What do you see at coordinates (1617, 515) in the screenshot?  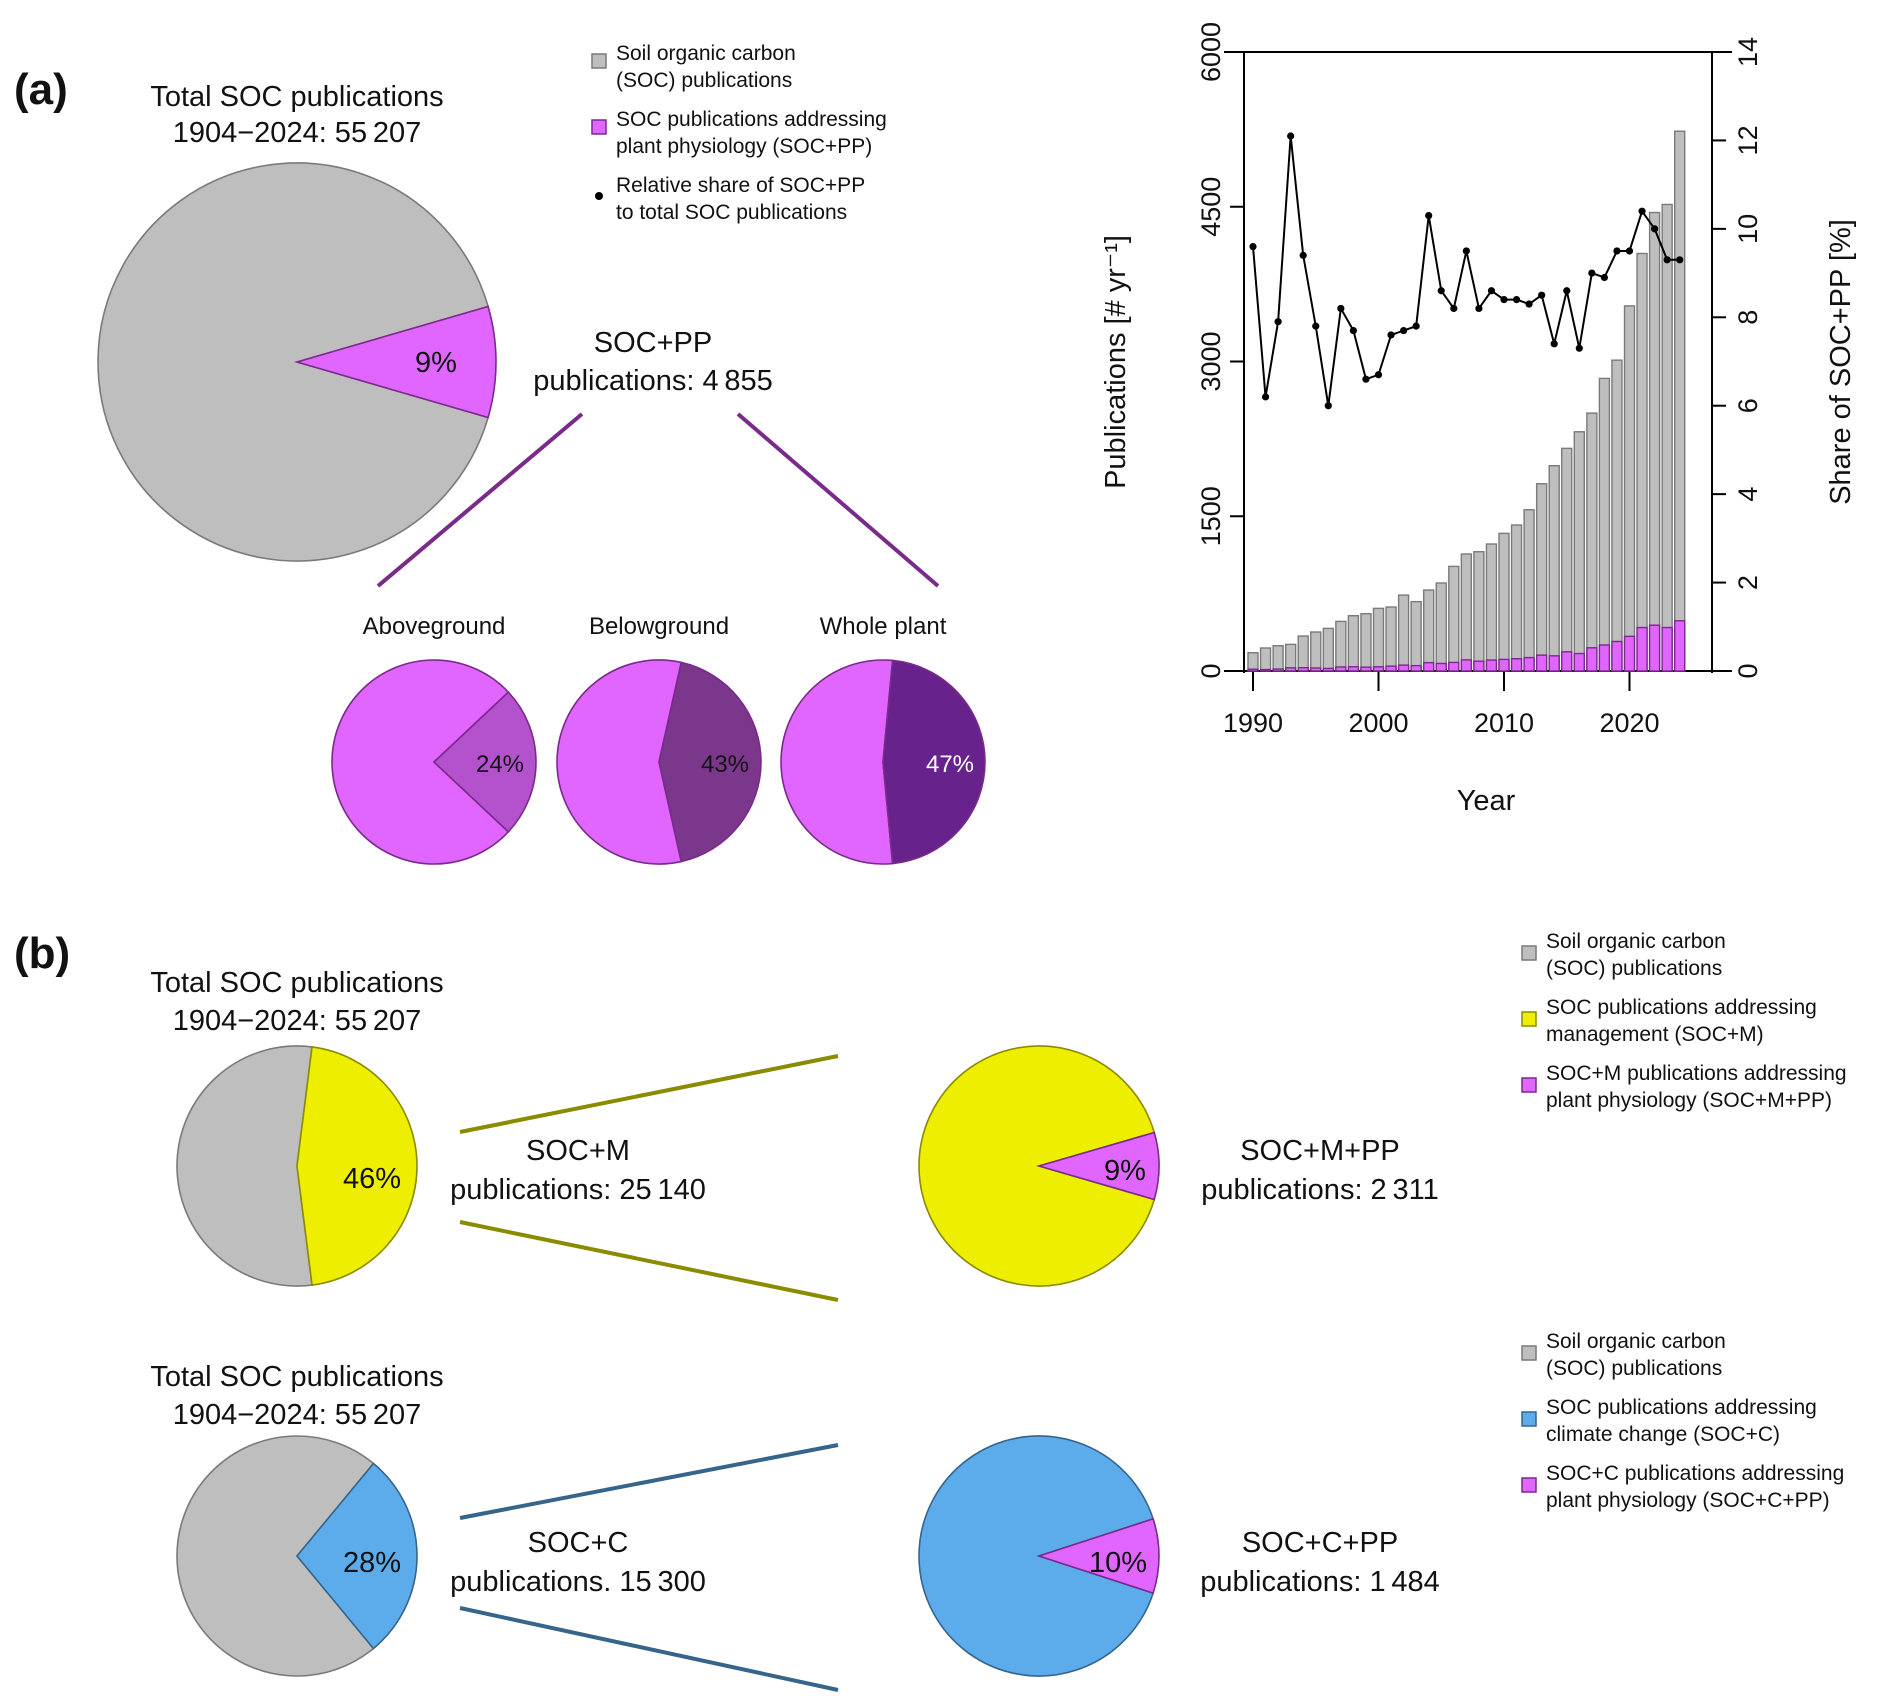 I see `bar-soc-2019` at bounding box center [1617, 515].